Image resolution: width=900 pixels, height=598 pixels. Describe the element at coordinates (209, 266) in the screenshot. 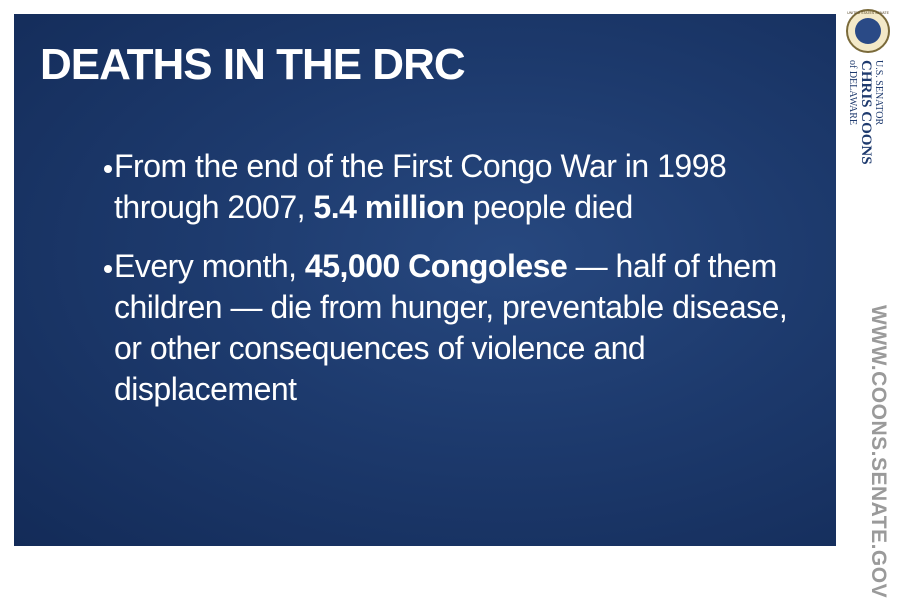

I see `bullet-text: Every month,` at that location.